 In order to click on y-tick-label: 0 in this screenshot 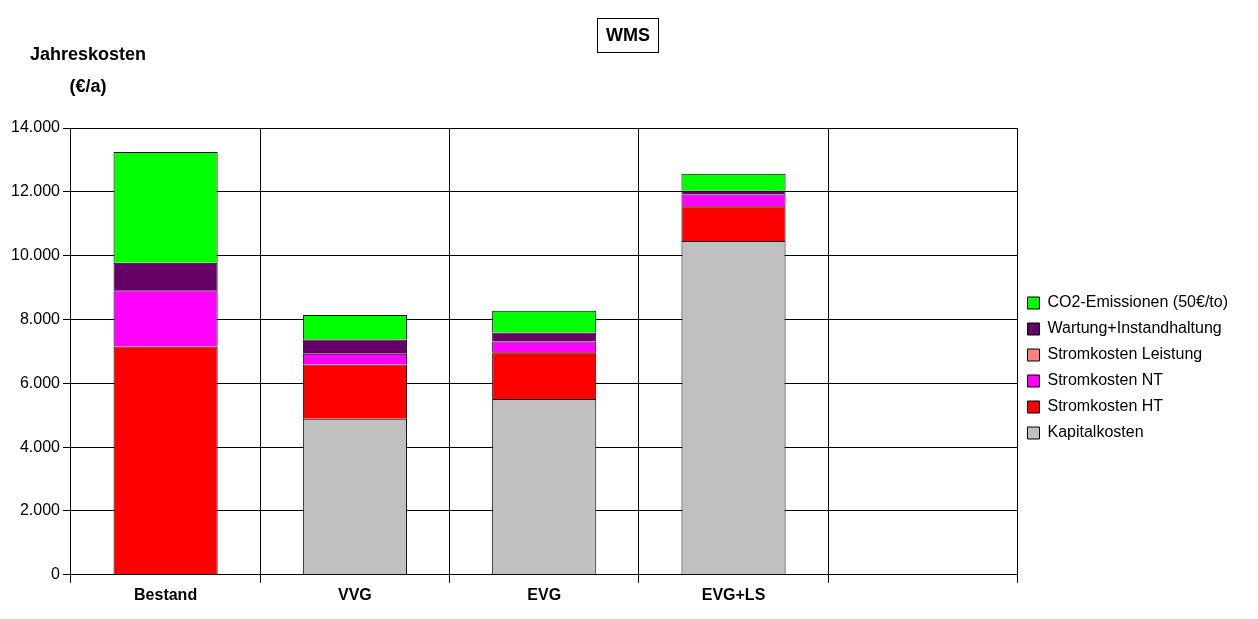, I will do `click(56, 574)`.